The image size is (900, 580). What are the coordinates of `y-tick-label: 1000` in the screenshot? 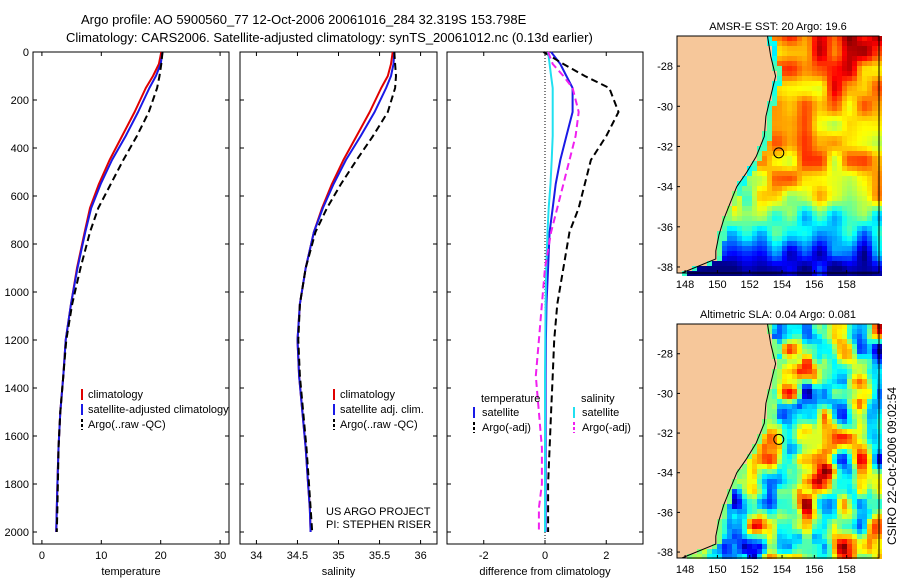 It's located at (17, 293).